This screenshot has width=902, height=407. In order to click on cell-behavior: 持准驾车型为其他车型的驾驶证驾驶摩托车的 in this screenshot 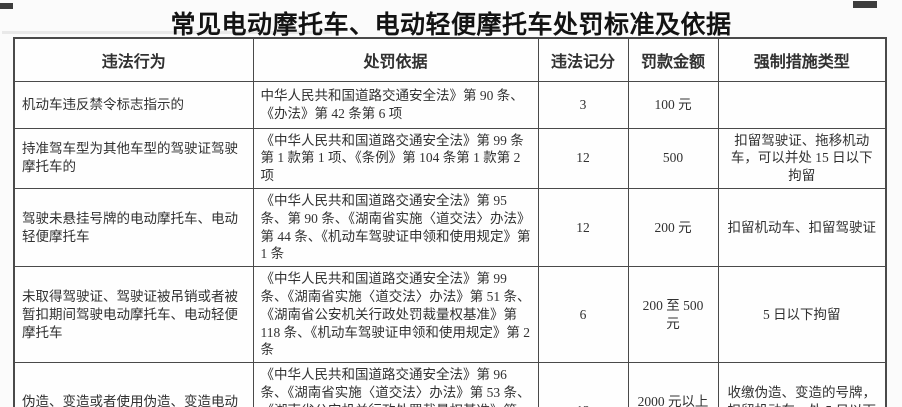, I will do `click(133, 158)`.